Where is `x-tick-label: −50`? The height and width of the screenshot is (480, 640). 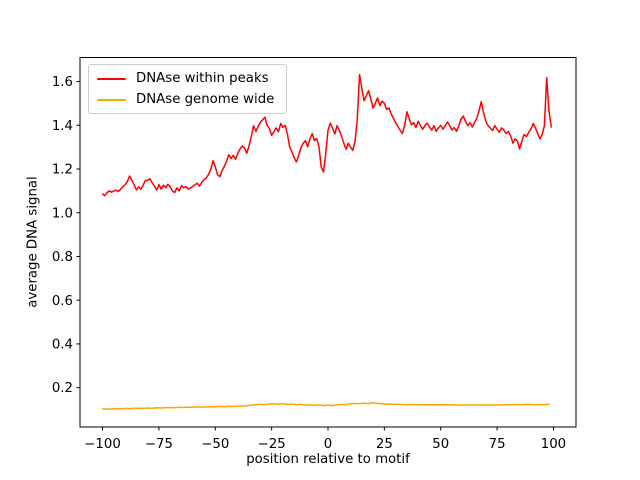
x-tick-label: −50 is located at coordinates (215, 444).